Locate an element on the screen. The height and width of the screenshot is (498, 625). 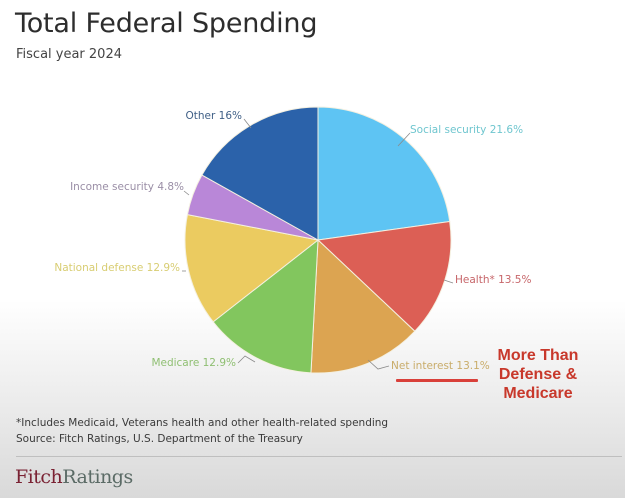
net-interest-highlight-underline is located at coordinates (437, 380).